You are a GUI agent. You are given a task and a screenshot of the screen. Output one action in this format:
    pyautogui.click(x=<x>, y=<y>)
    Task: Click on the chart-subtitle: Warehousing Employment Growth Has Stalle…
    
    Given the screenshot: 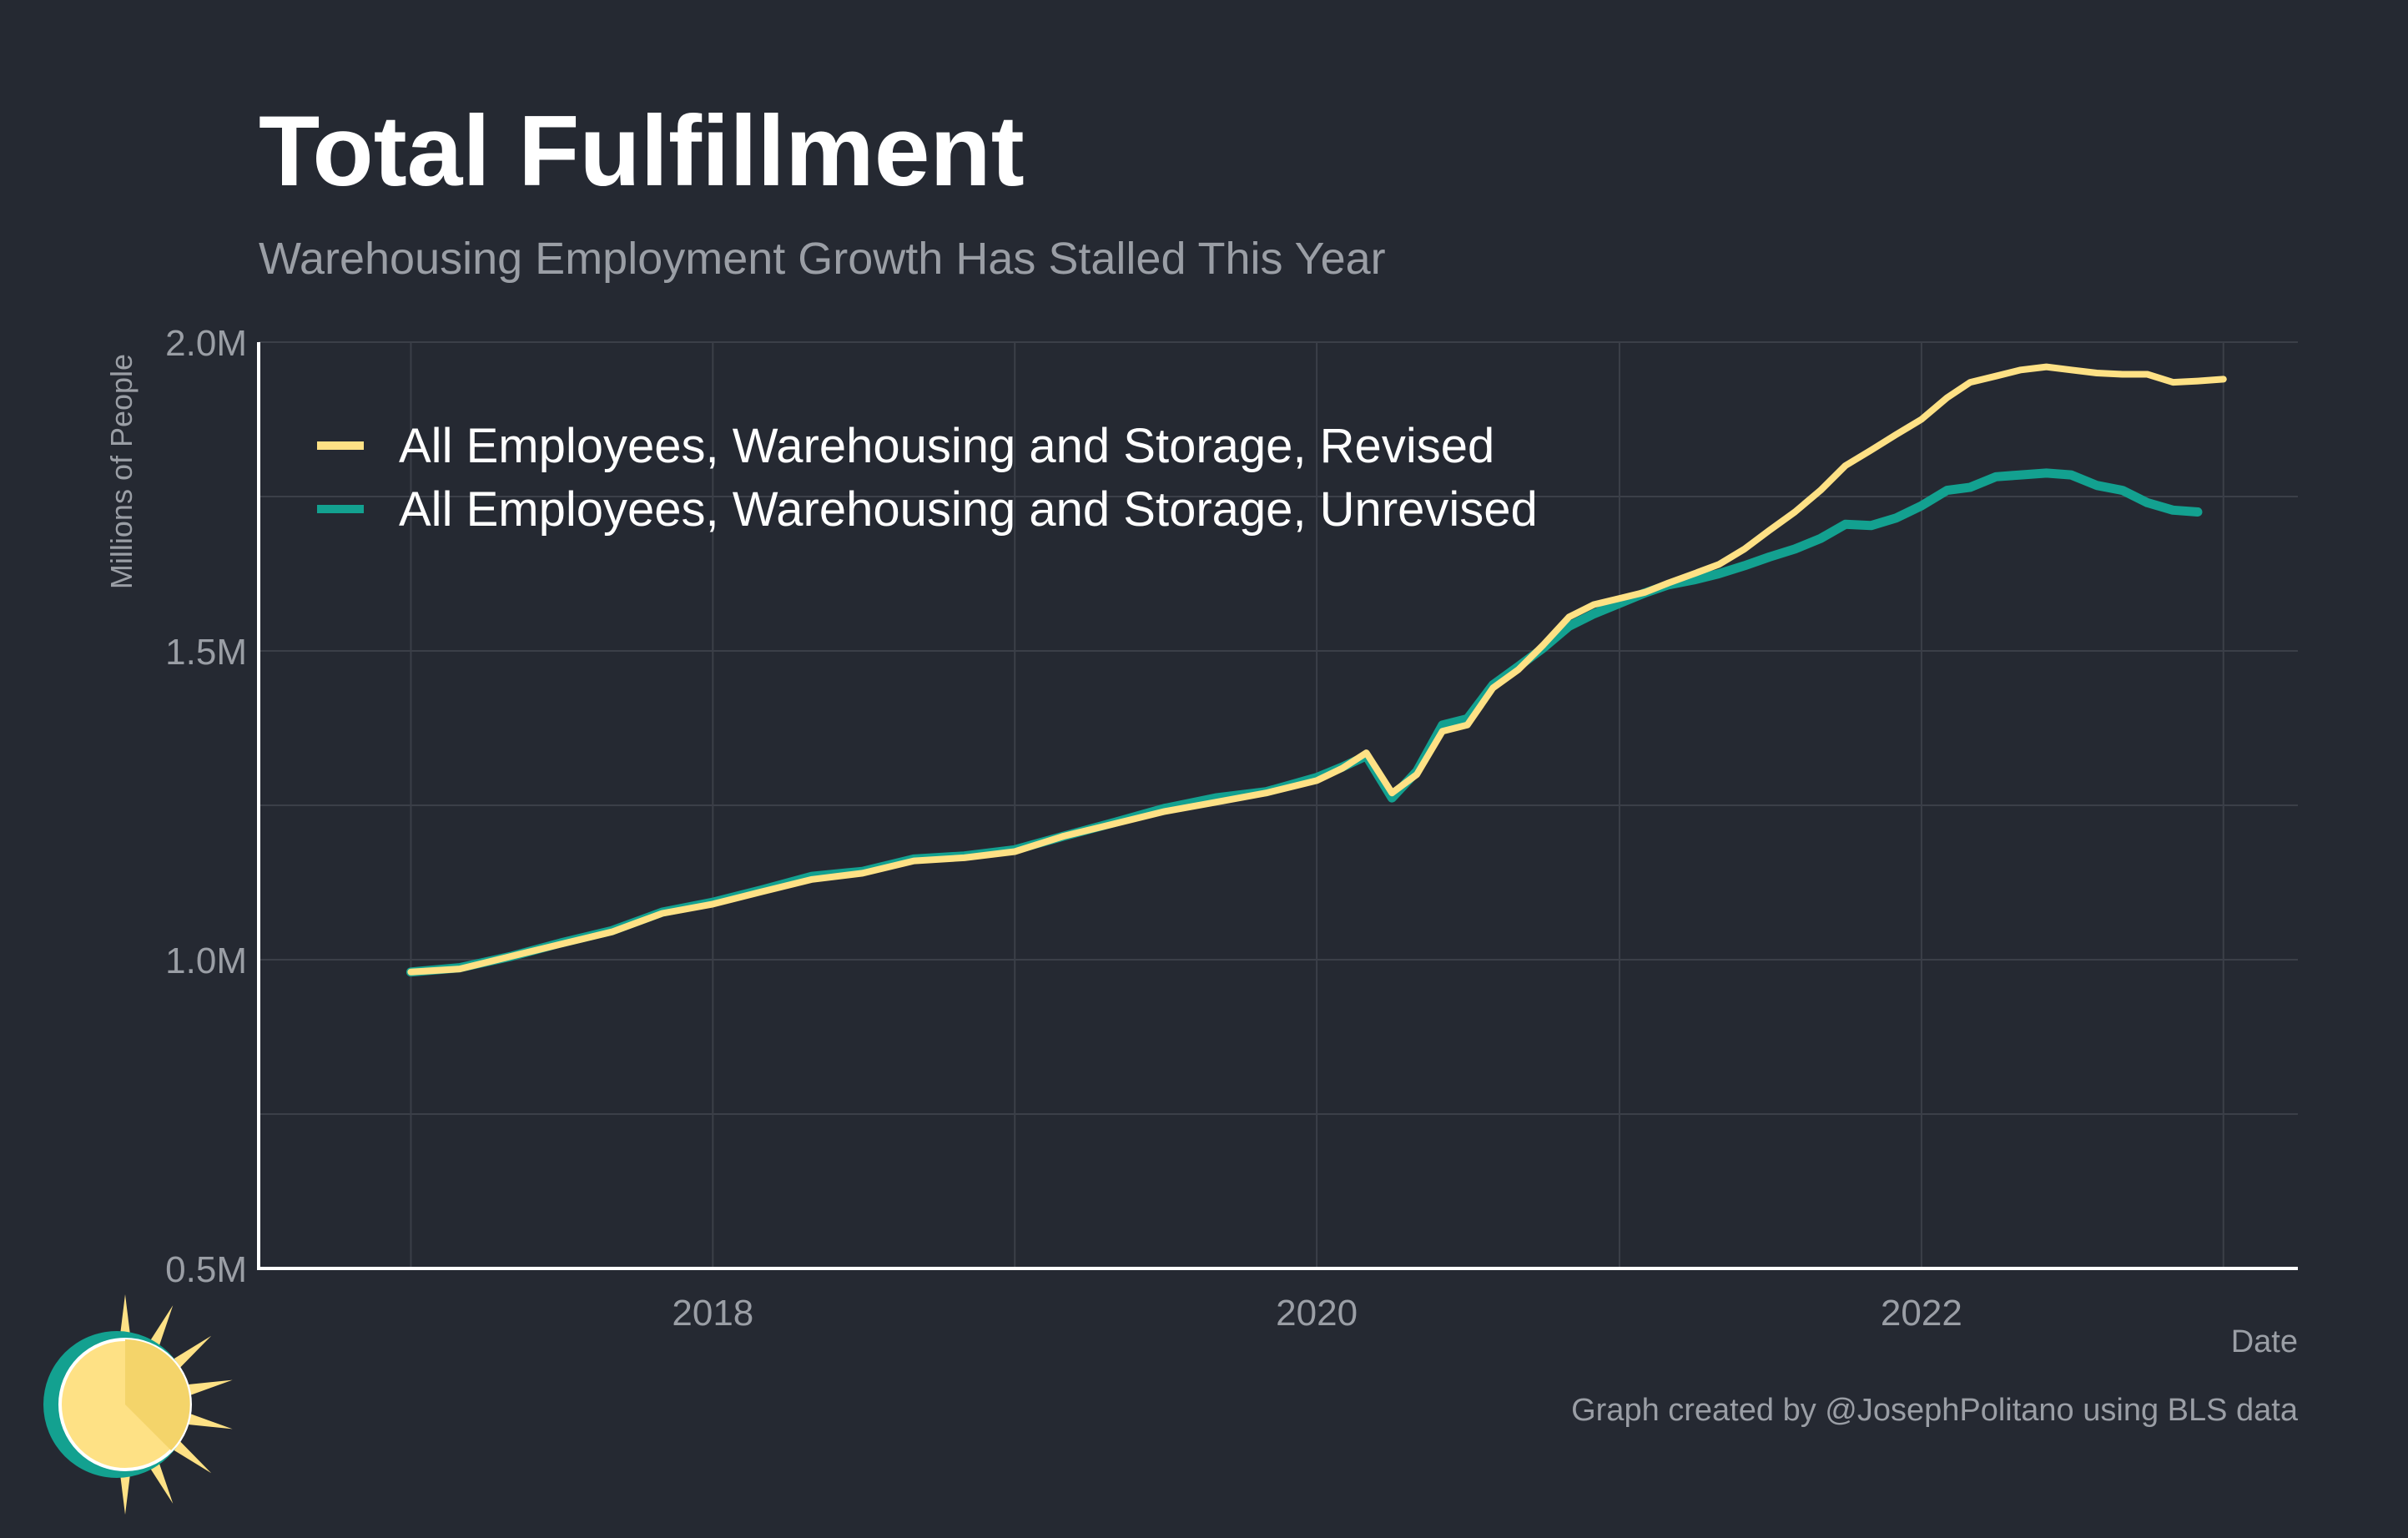 What is the action you would take?
    pyautogui.click(x=822, y=259)
    